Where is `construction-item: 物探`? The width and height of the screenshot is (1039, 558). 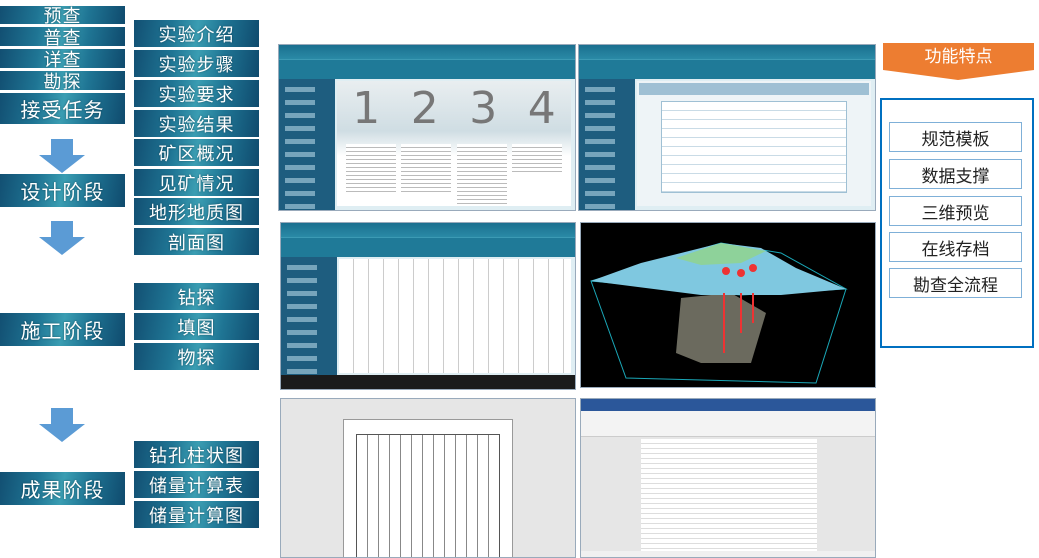
construction-item: 物探 is located at coordinates (196, 356).